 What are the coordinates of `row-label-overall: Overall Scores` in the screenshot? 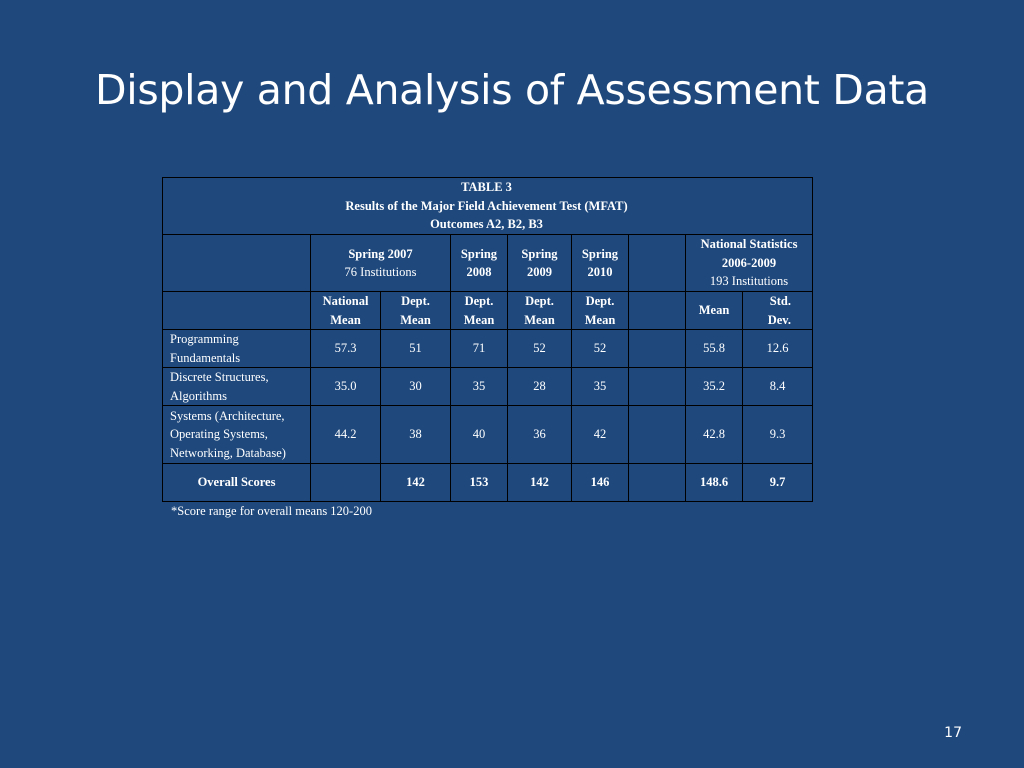 It's located at (236, 482).